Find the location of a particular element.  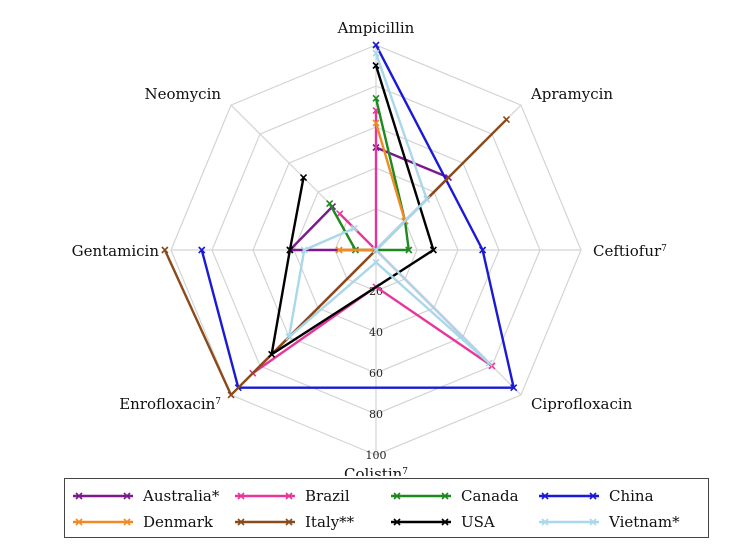

radial-tick-label: 100 is located at coordinates (376, 455).